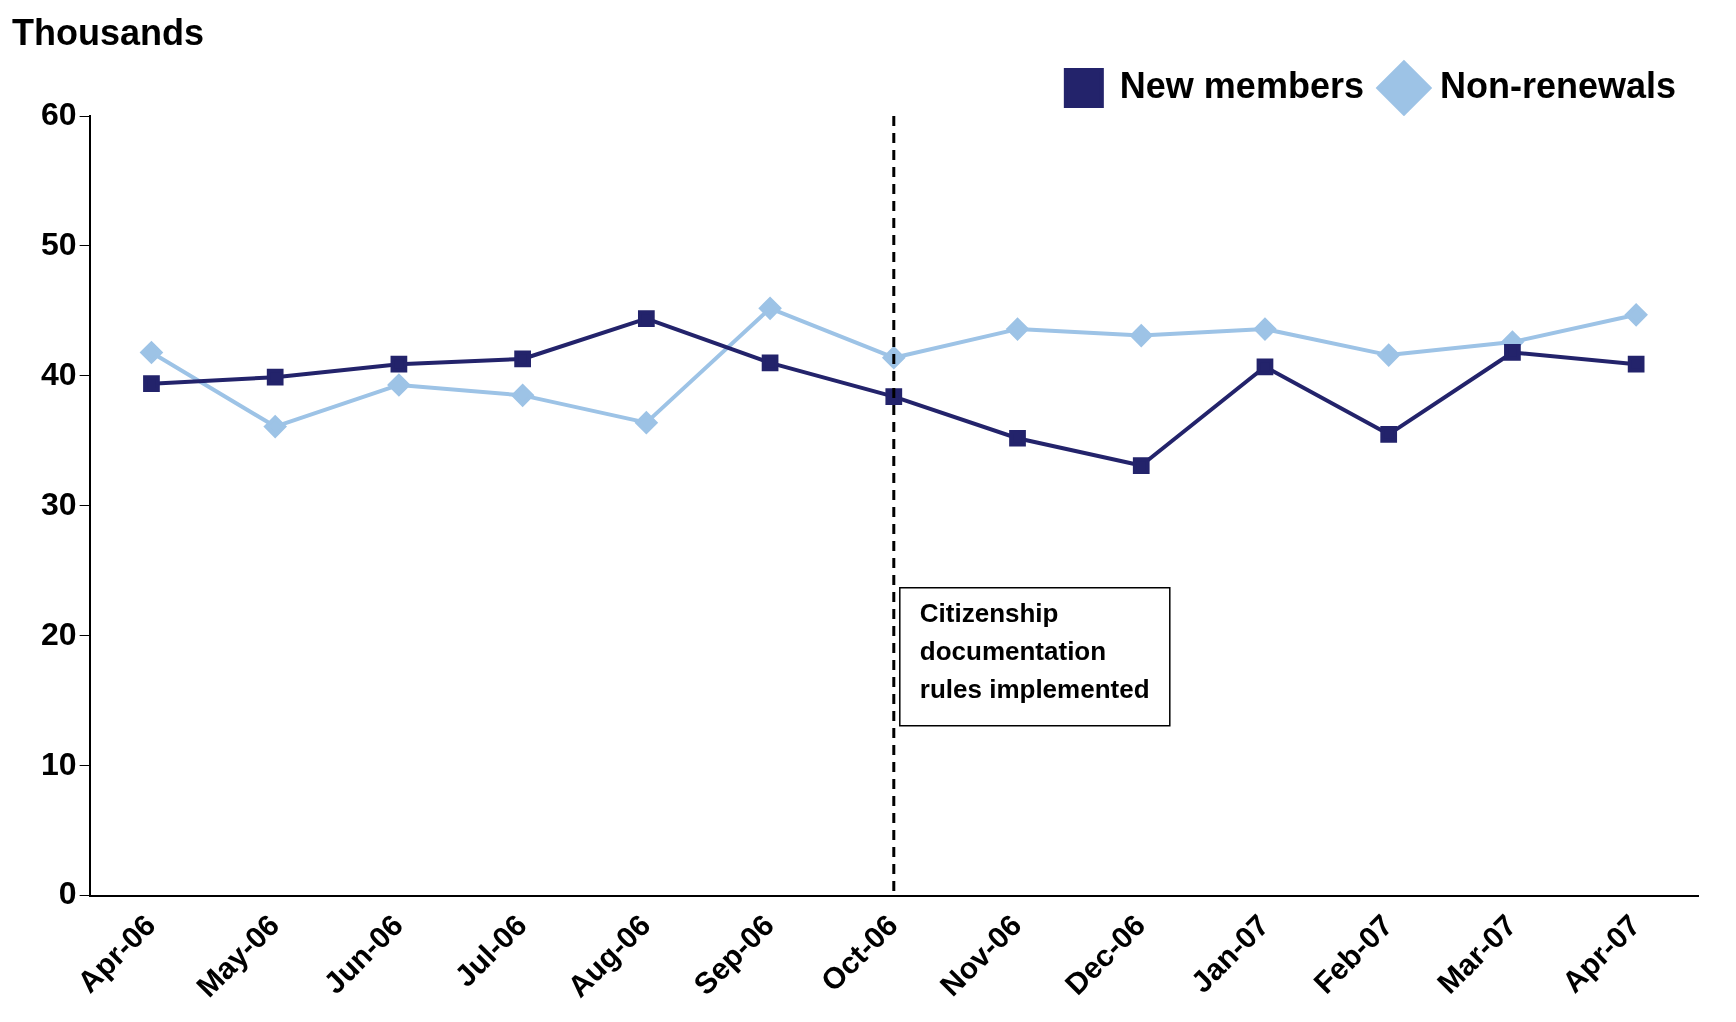 Image resolution: width=1736 pixels, height=1022 pixels. Describe the element at coordinates (59, 113) in the screenshot. I see `y-tick-label: 60` at that location.